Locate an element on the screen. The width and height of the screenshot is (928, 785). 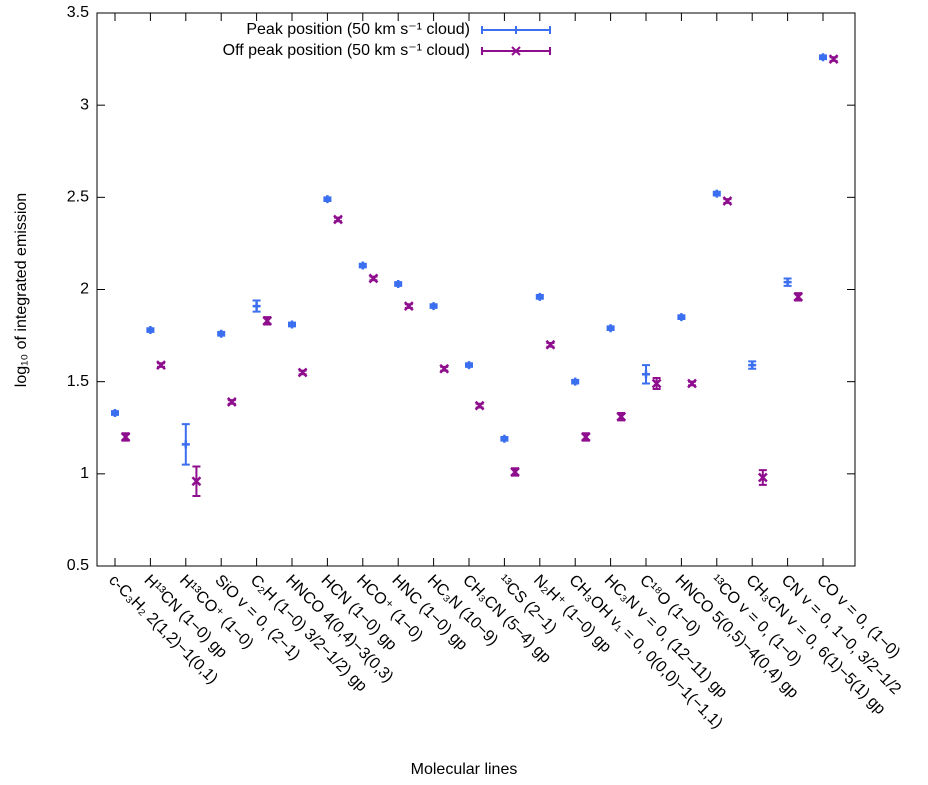
legend-label: Peak position (50 km s⁻¹ cloud) is located at coordinates (358, 29).